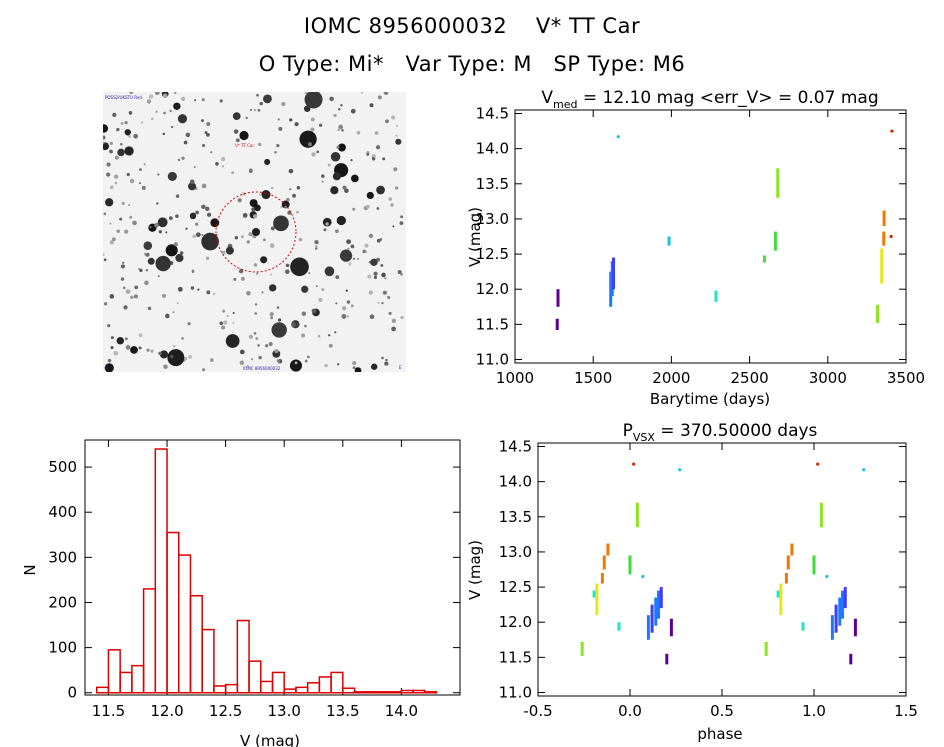  Describe the element at coordinates (62, 648) in the screenshot. I see `hist-ytick-label: 100` at that location.